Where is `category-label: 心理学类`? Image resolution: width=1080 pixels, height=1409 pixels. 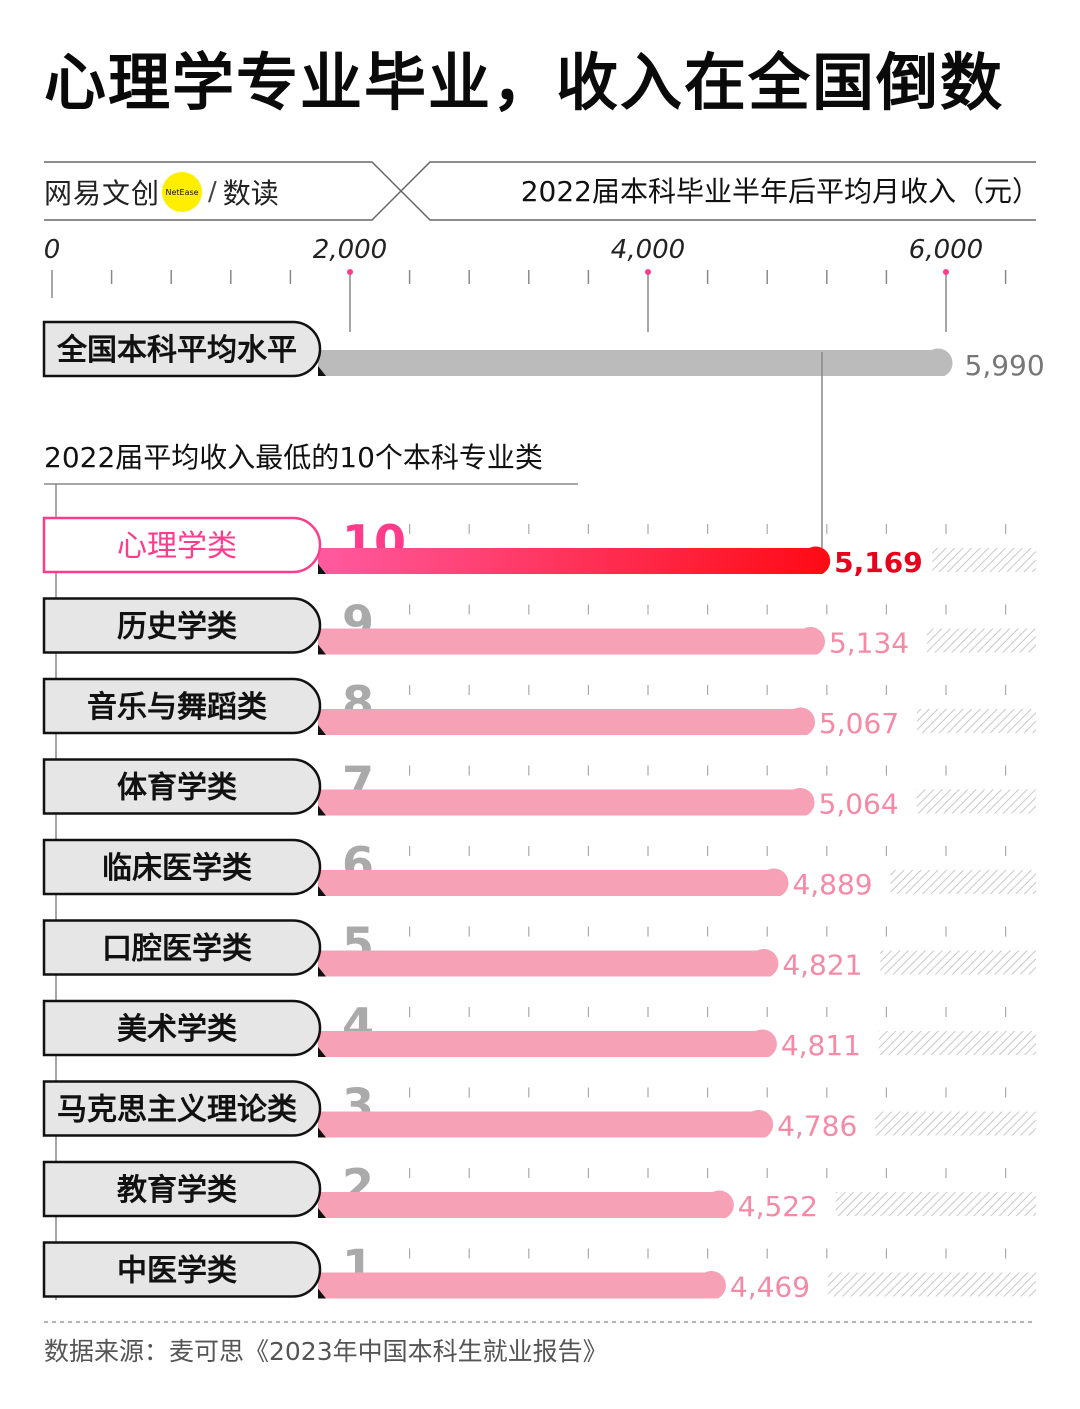
category-label: 心理学类 is located at coordinates (177, 546).